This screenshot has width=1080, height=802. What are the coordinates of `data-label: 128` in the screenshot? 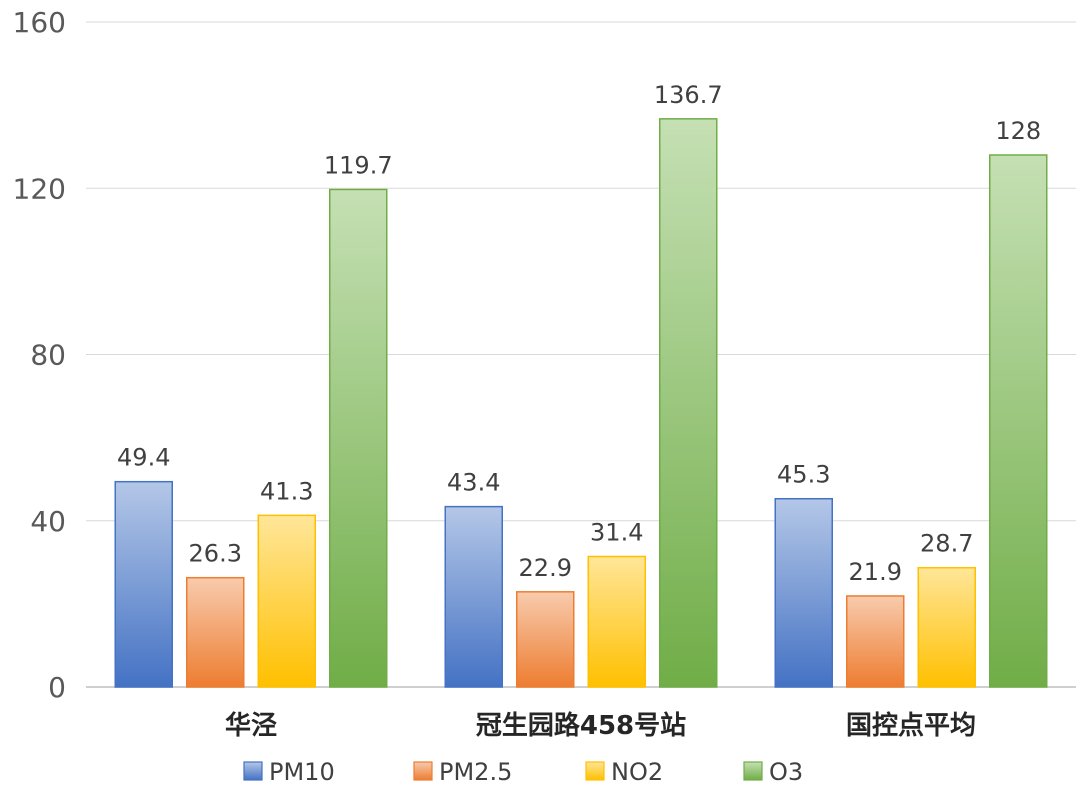 It's located at (1018, 131).